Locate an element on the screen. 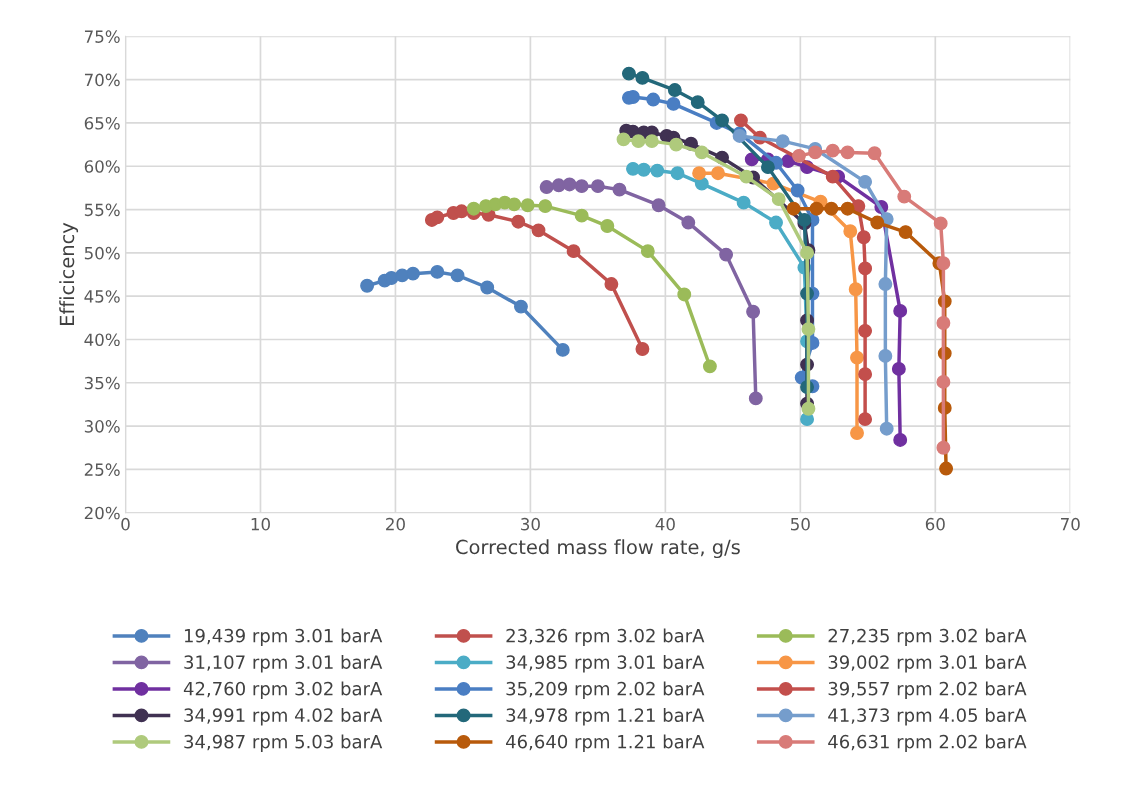 The width and height of the screenshot is (1141, 790). x-tick-label: 10 is located at coordinates (260, 524).